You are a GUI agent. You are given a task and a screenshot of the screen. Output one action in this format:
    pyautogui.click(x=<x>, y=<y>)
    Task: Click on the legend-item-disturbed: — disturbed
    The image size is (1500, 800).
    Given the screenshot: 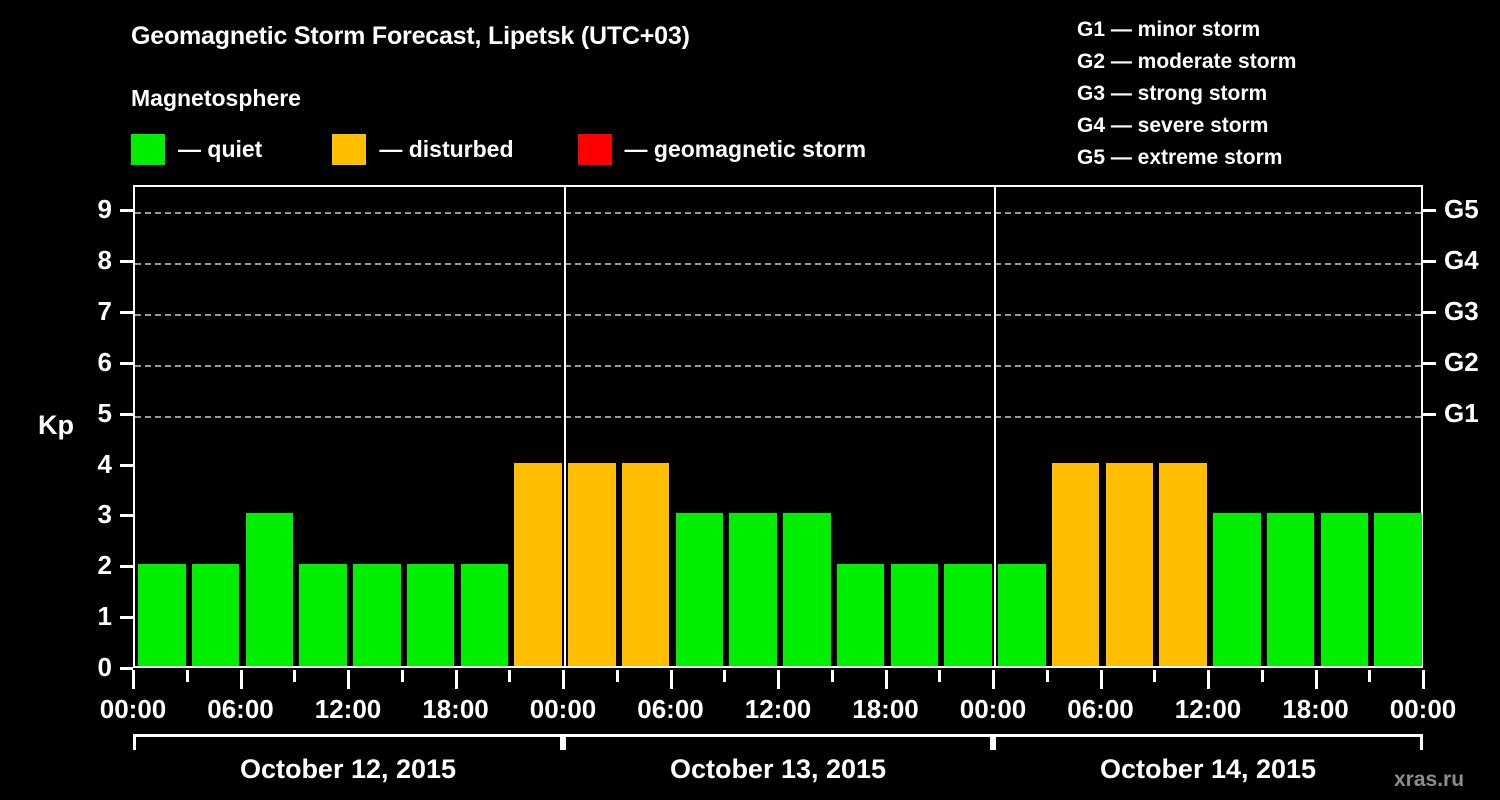 What is the action you would take?
    pyautogui.click(x=423, y=149)
    